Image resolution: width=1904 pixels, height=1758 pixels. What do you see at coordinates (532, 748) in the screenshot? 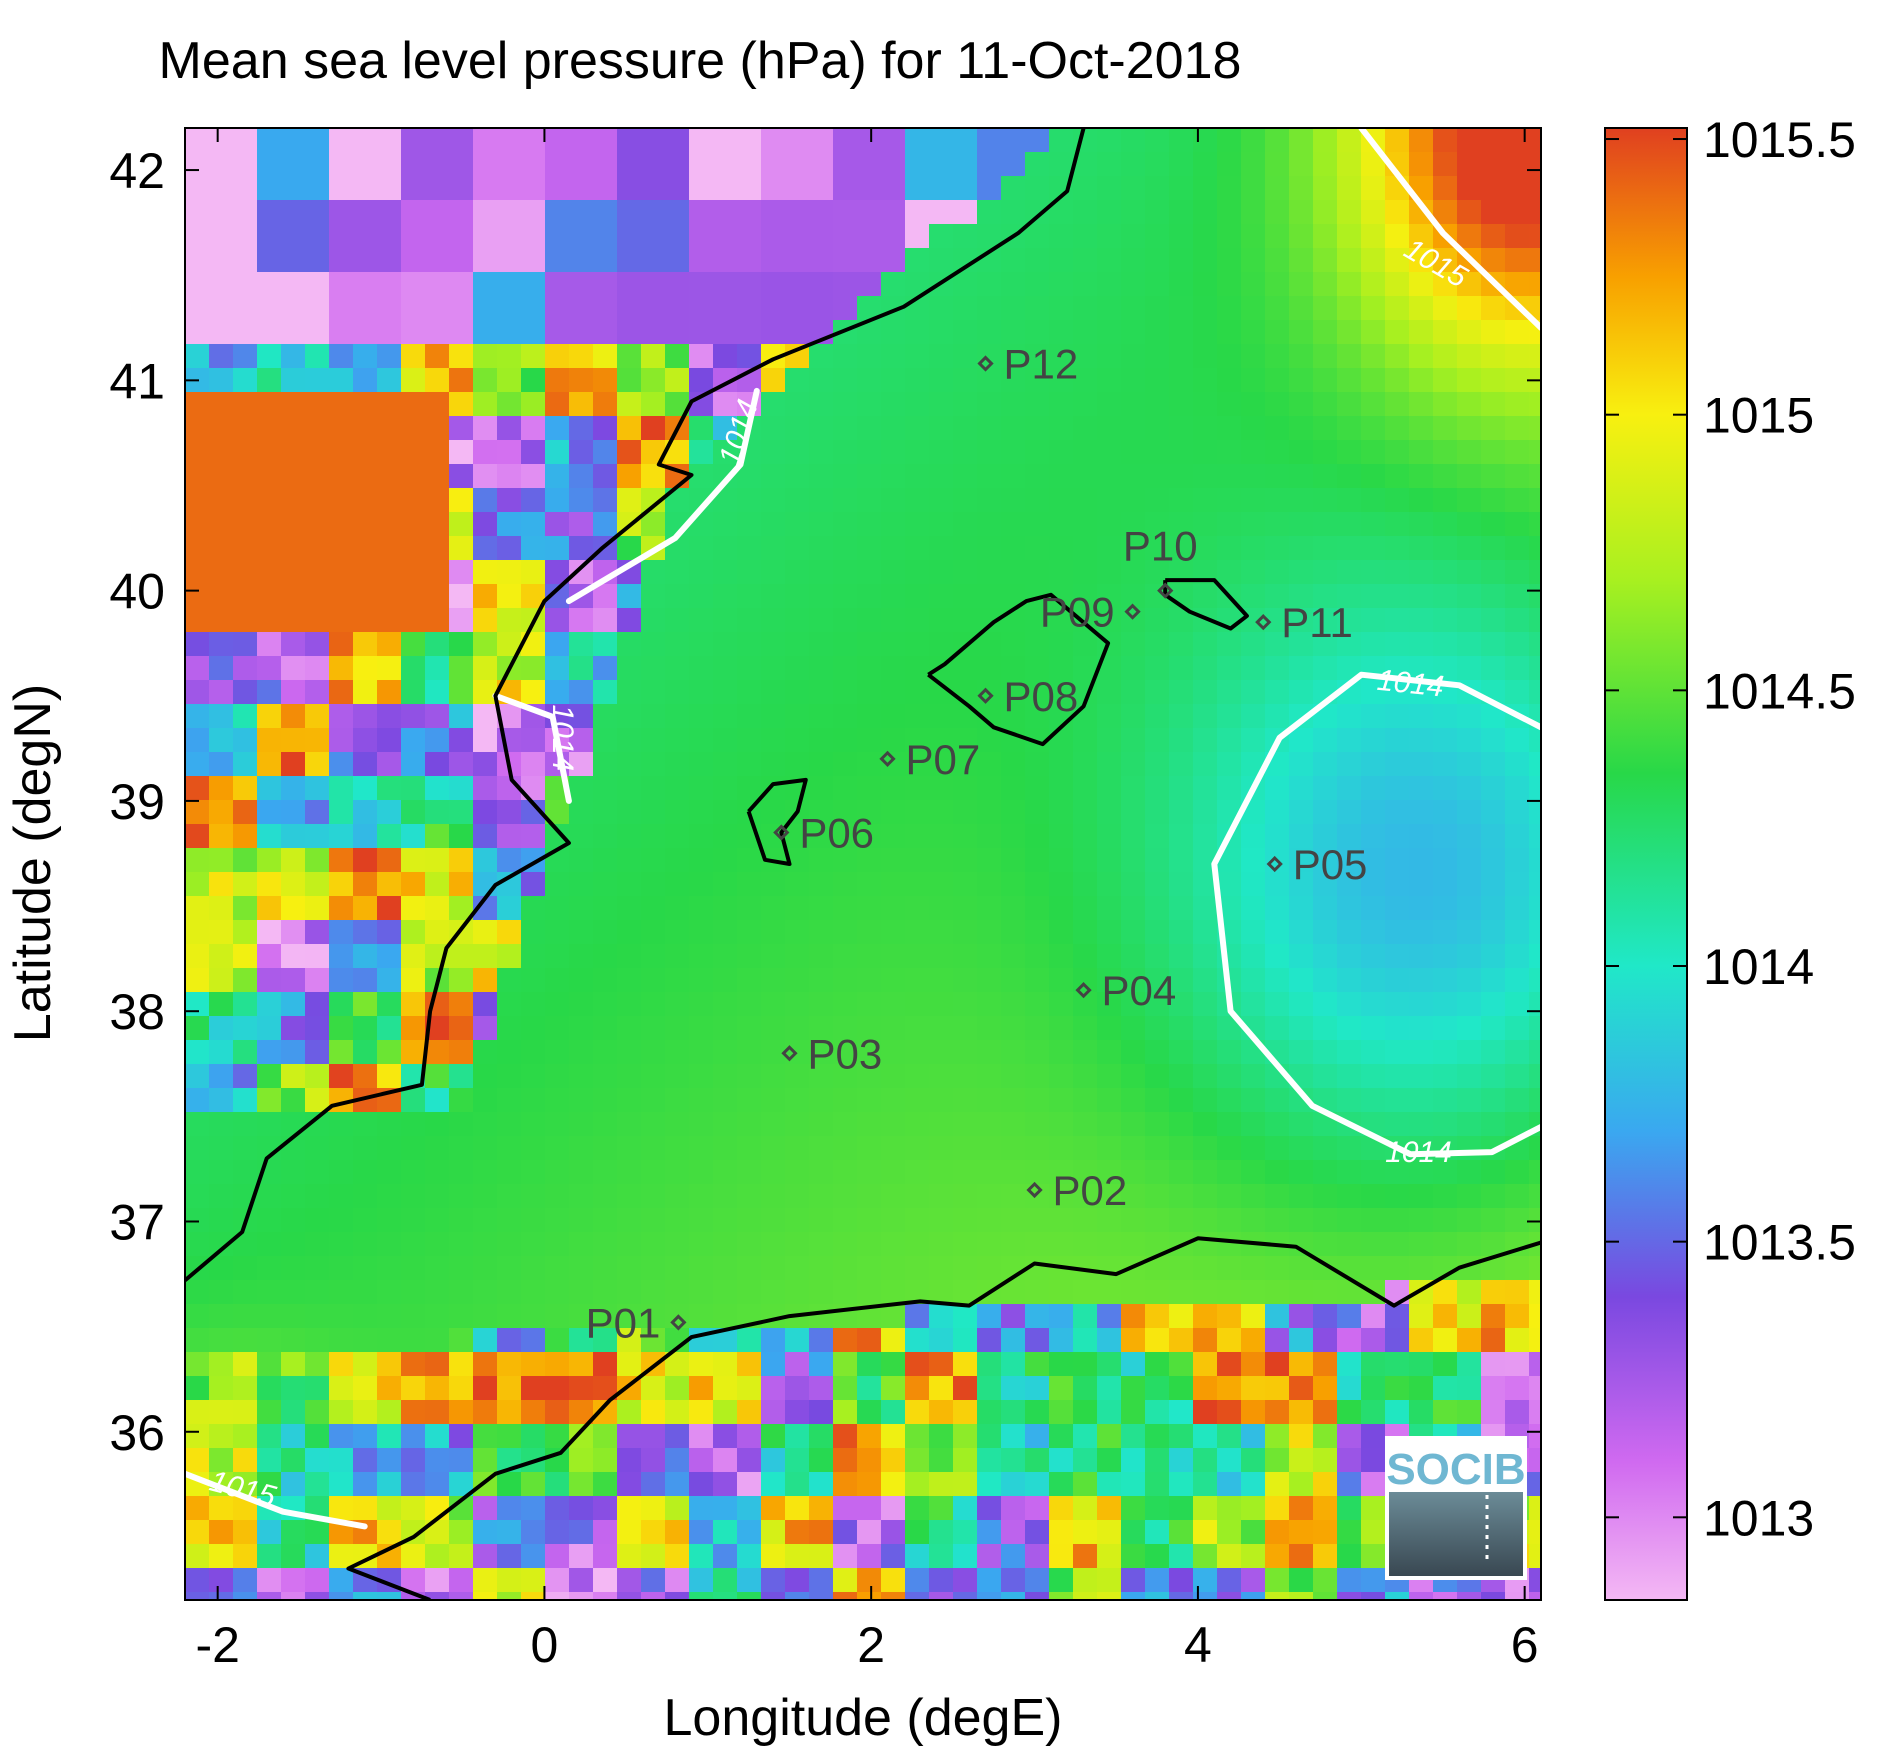
I see `isobar-line` at bounding box center [532, 748].